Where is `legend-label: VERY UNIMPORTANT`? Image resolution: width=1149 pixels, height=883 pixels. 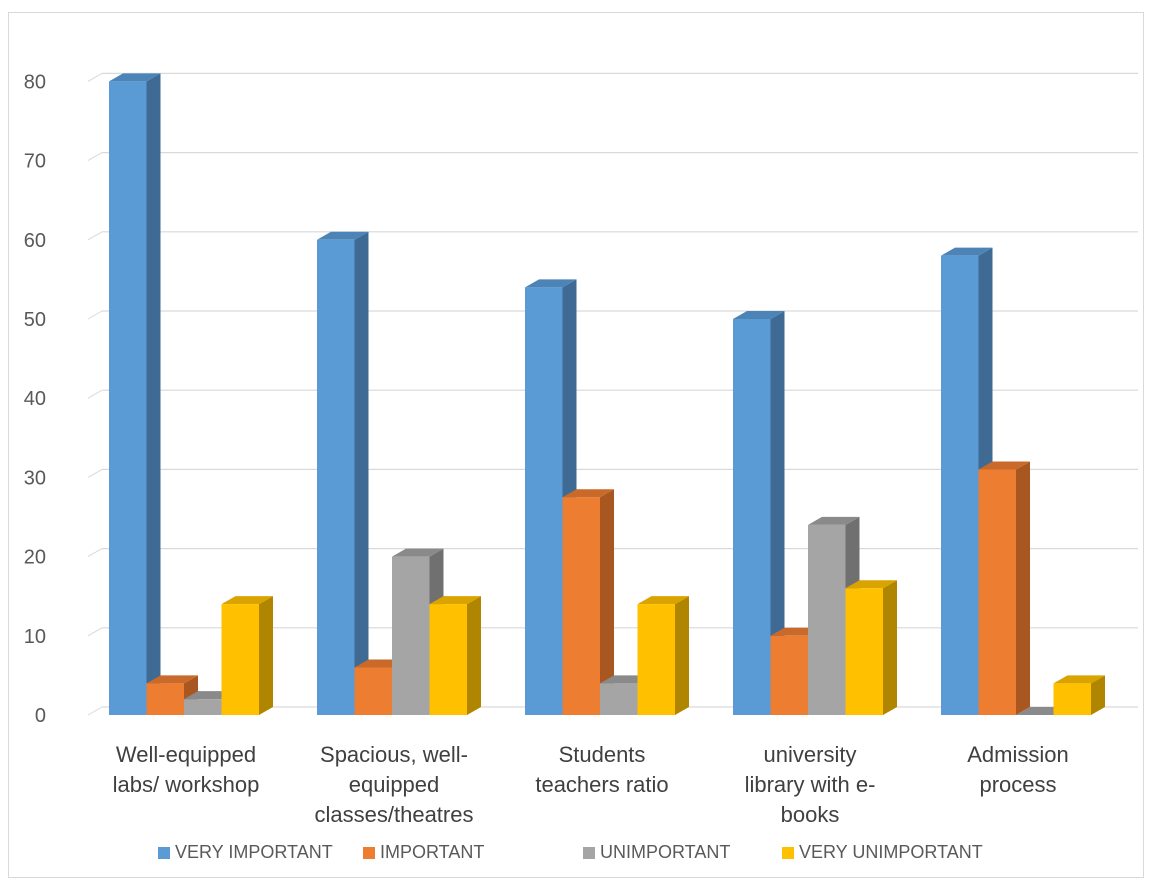 legend-label: VERY UNIMPORTANT is located at coordinates (891, 852).